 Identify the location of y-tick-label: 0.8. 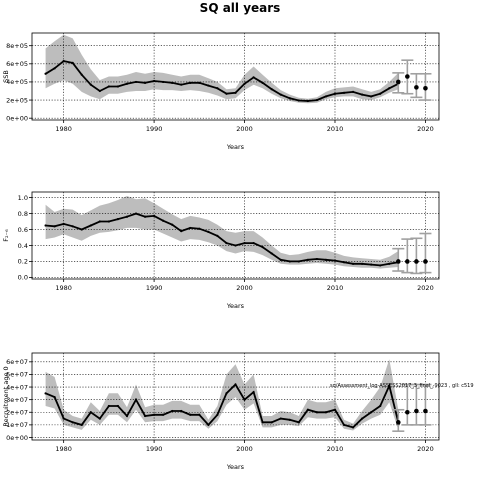
(23, 214).